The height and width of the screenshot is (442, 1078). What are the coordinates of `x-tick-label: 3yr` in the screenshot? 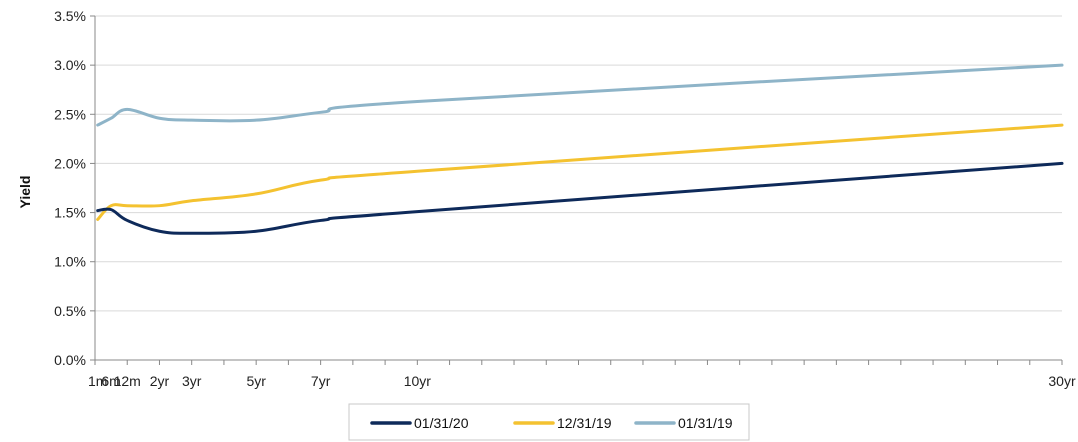 It's located at (192, 381).